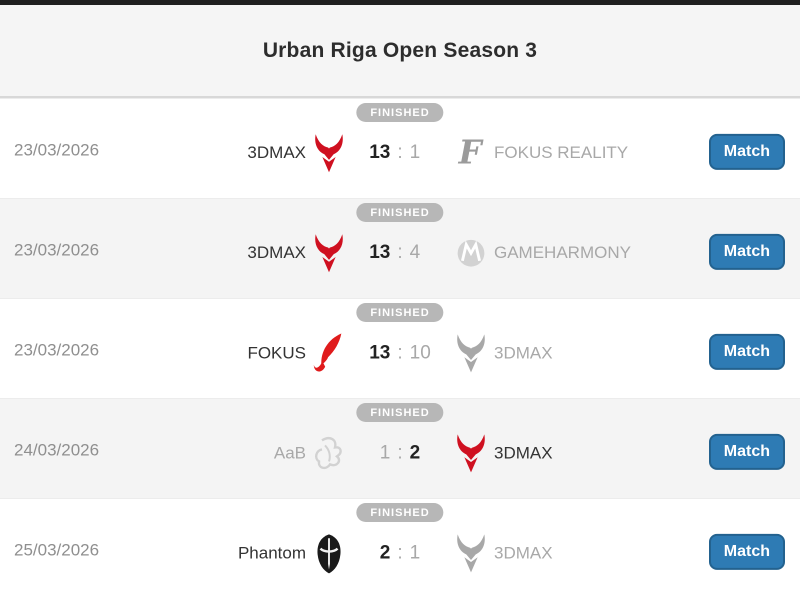 The width and height of the screenshot is (800, 600). What do you see at coordinates (420, 352) in the screenshot?
I see `team2-score: 10` at bounding box center [420, 352].